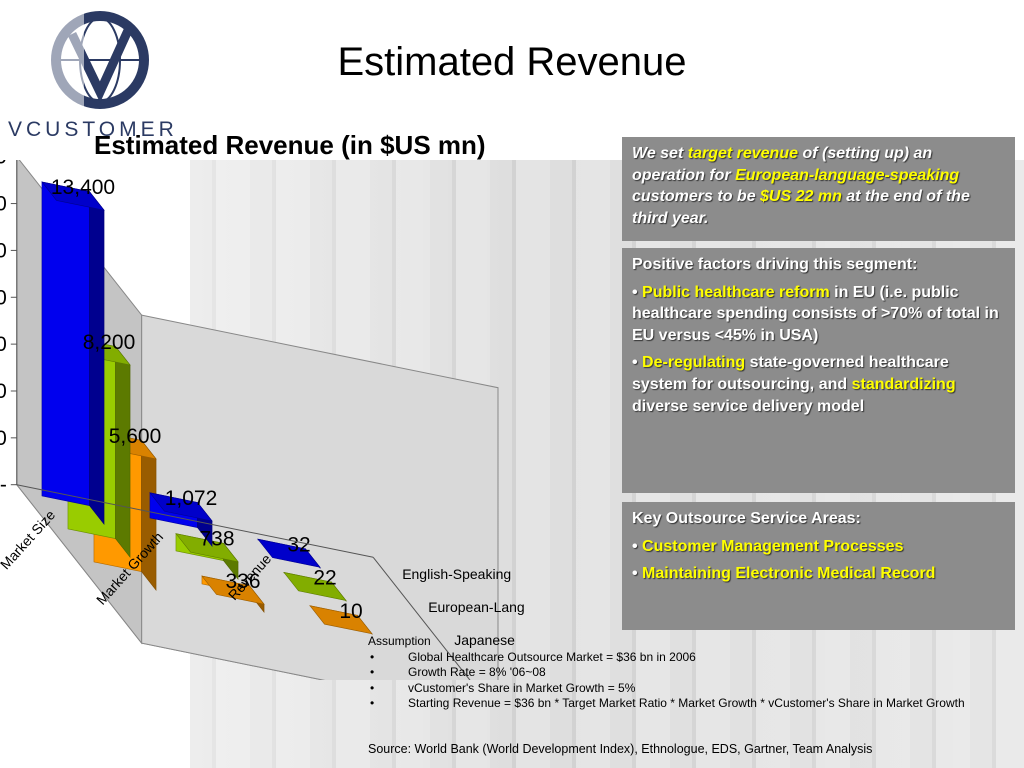 This screenshot has width=1024, height=768. I want to click on data-label: 1,072, so click(191, 498).